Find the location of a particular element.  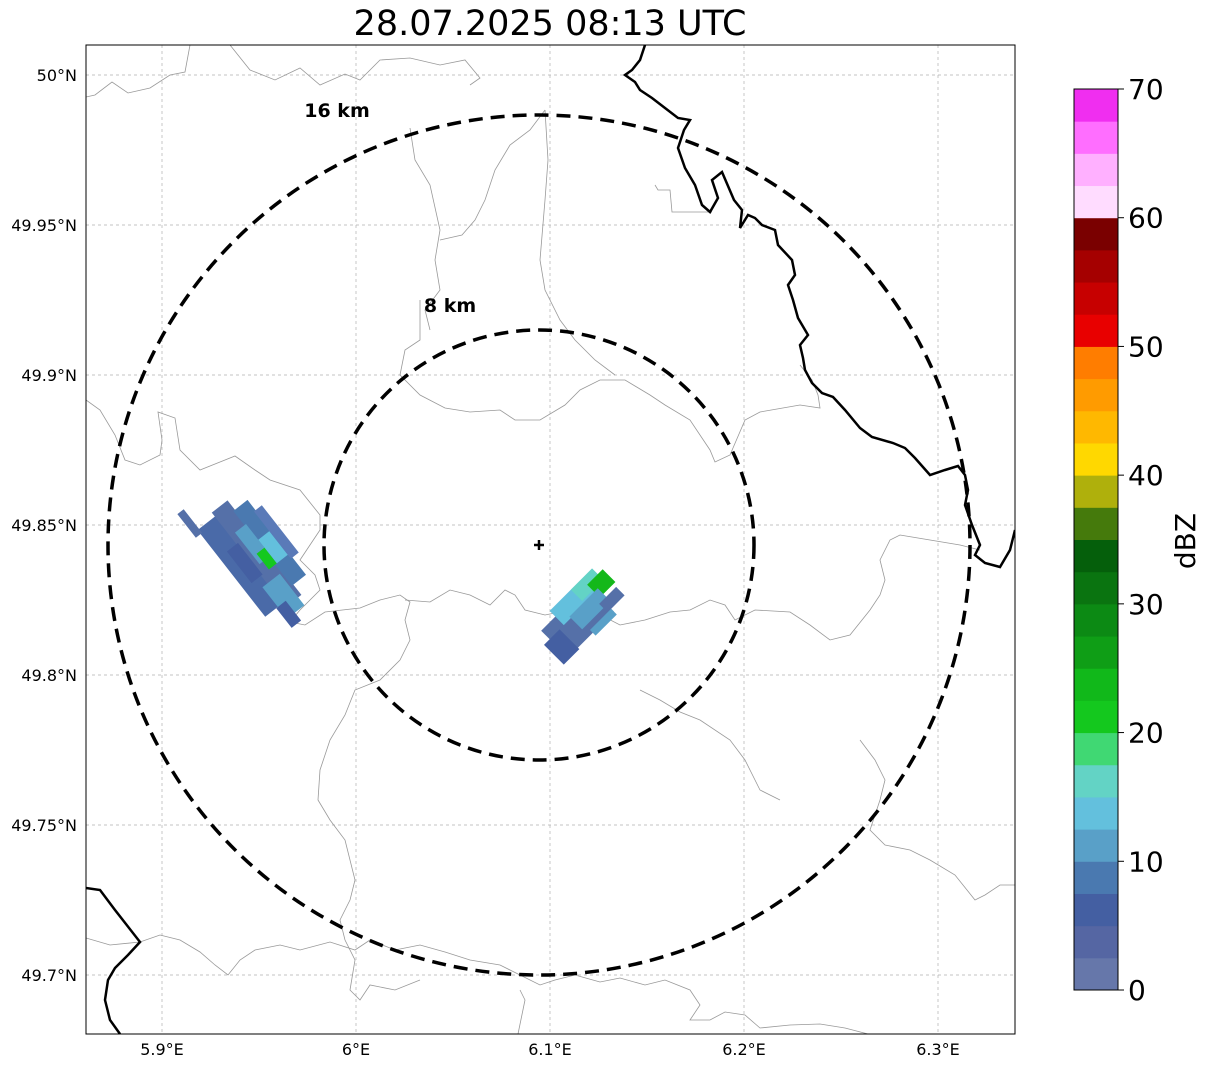

lat-tick-label: 49.8°N is located at coordinates (49, 675).